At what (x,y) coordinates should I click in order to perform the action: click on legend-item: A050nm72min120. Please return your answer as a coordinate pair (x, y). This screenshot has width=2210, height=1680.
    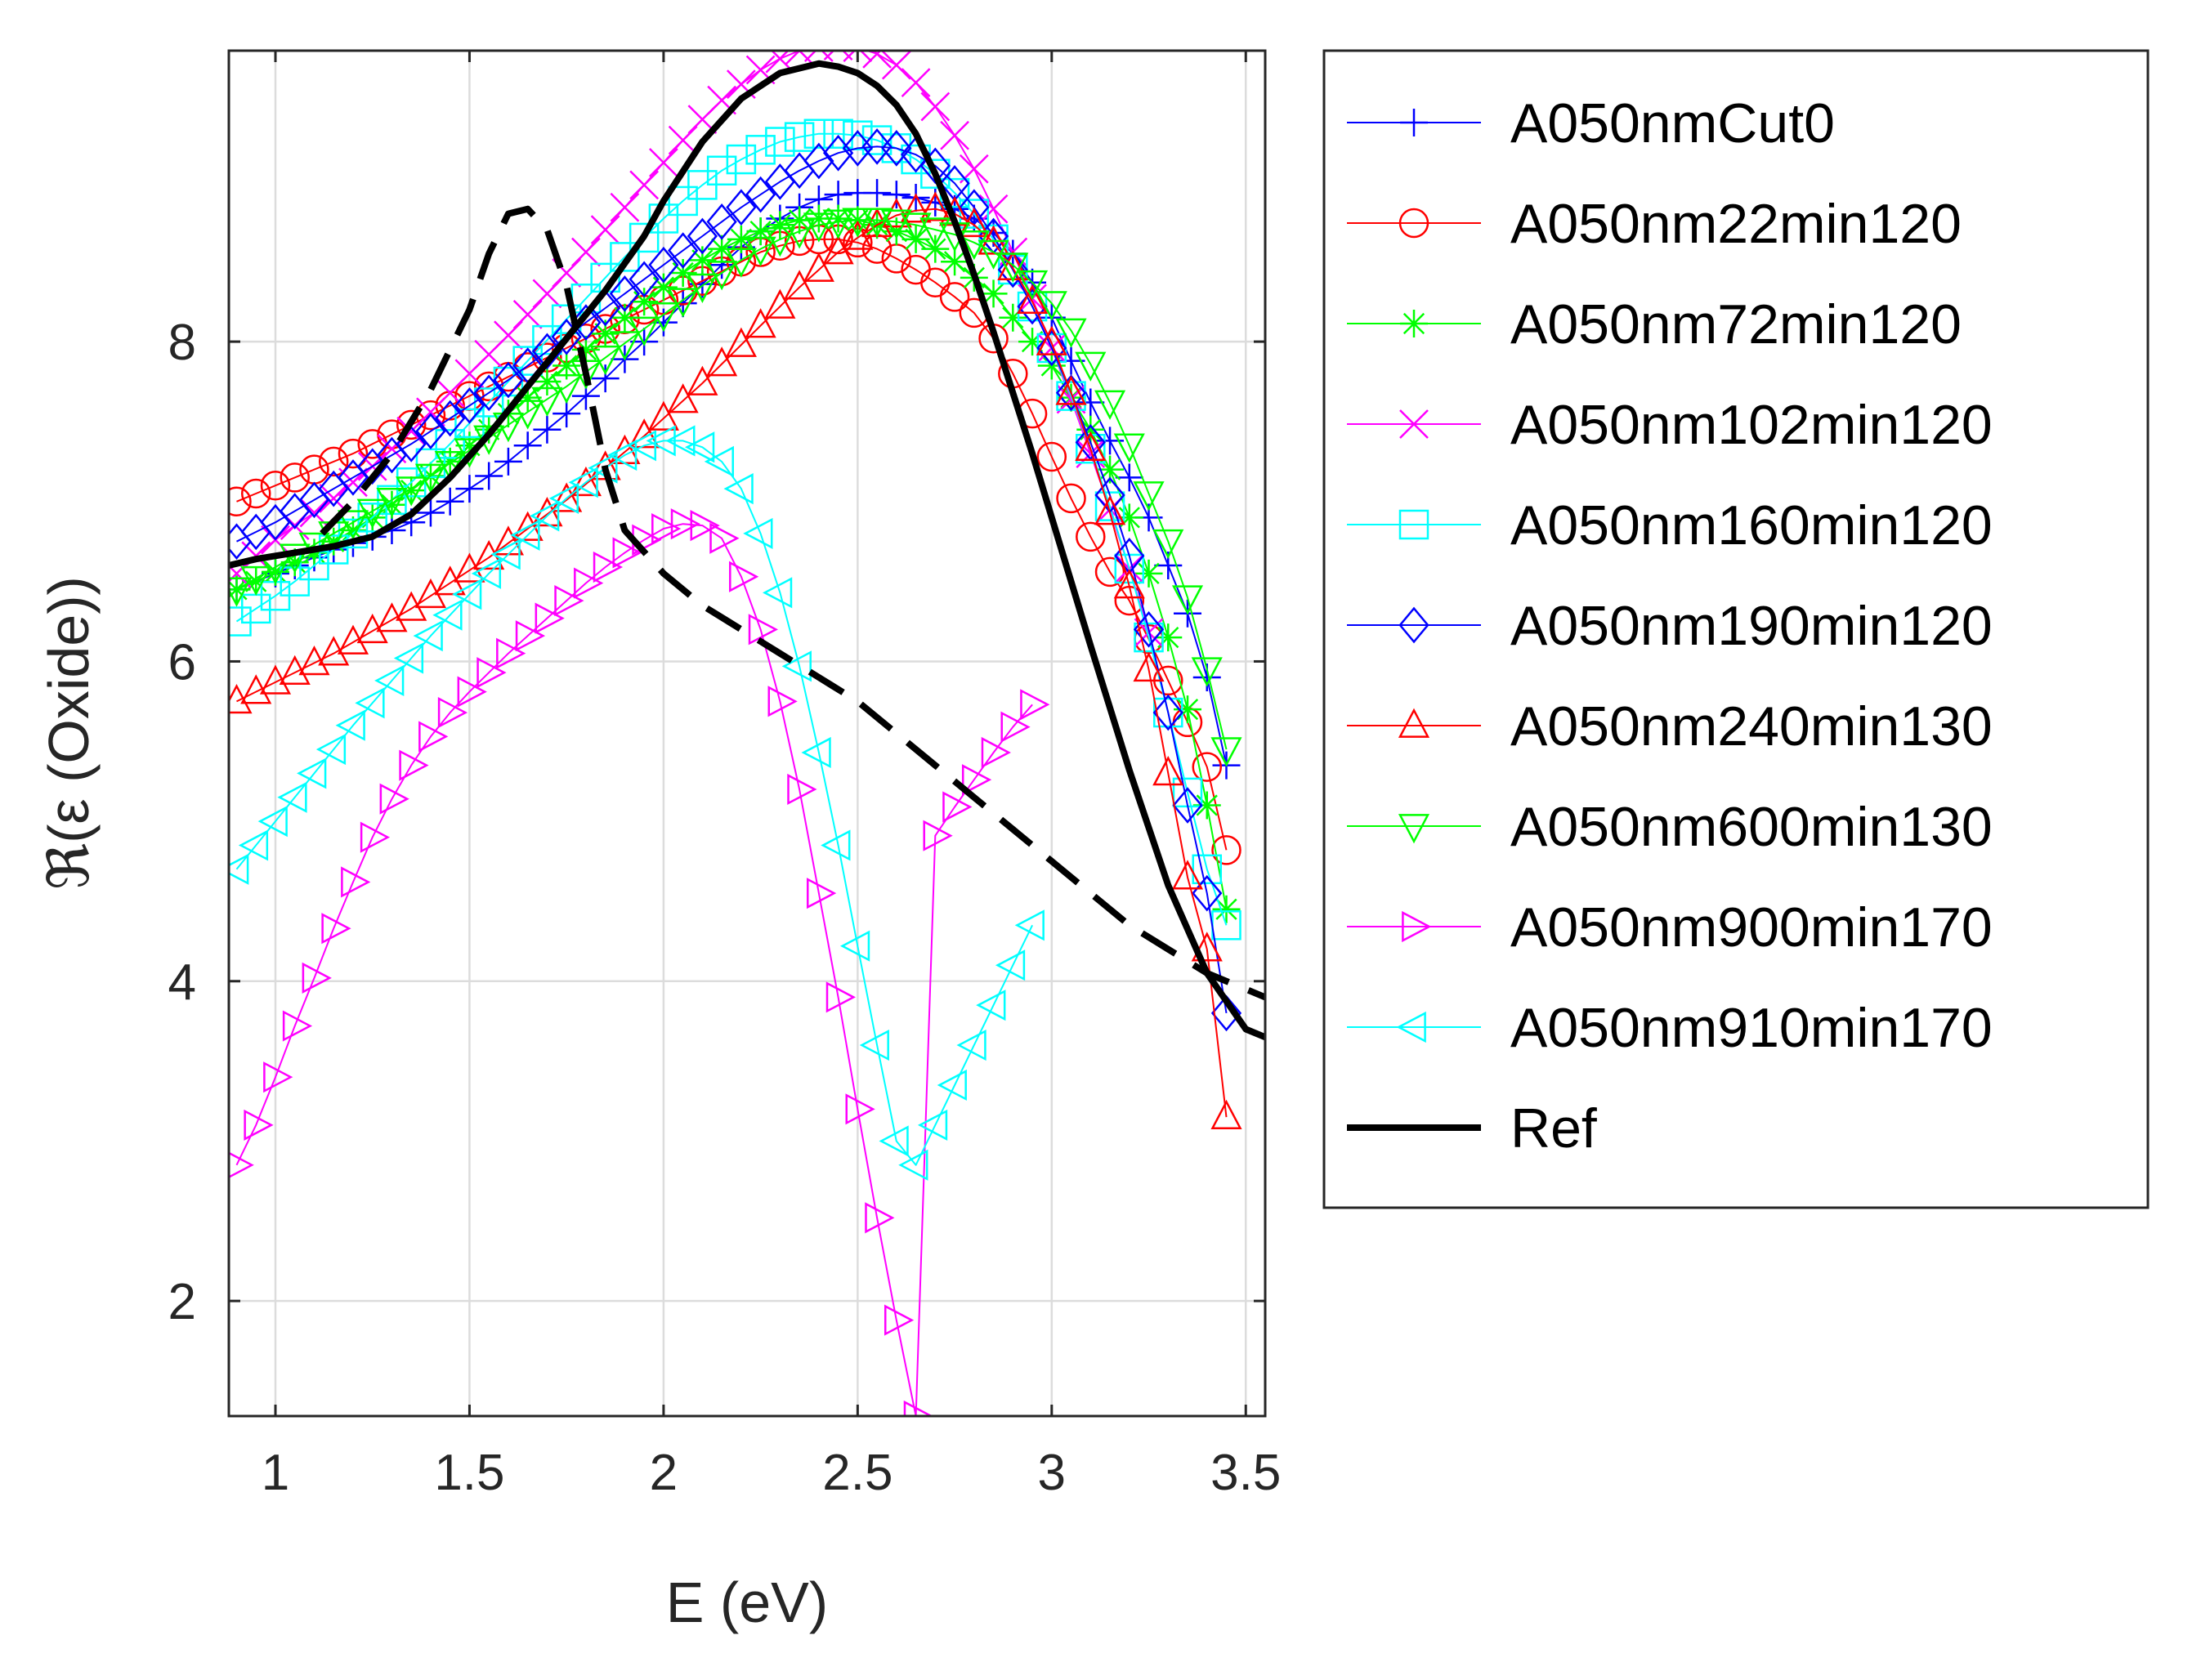
    Looking at the image, I should click on (1654, 324).